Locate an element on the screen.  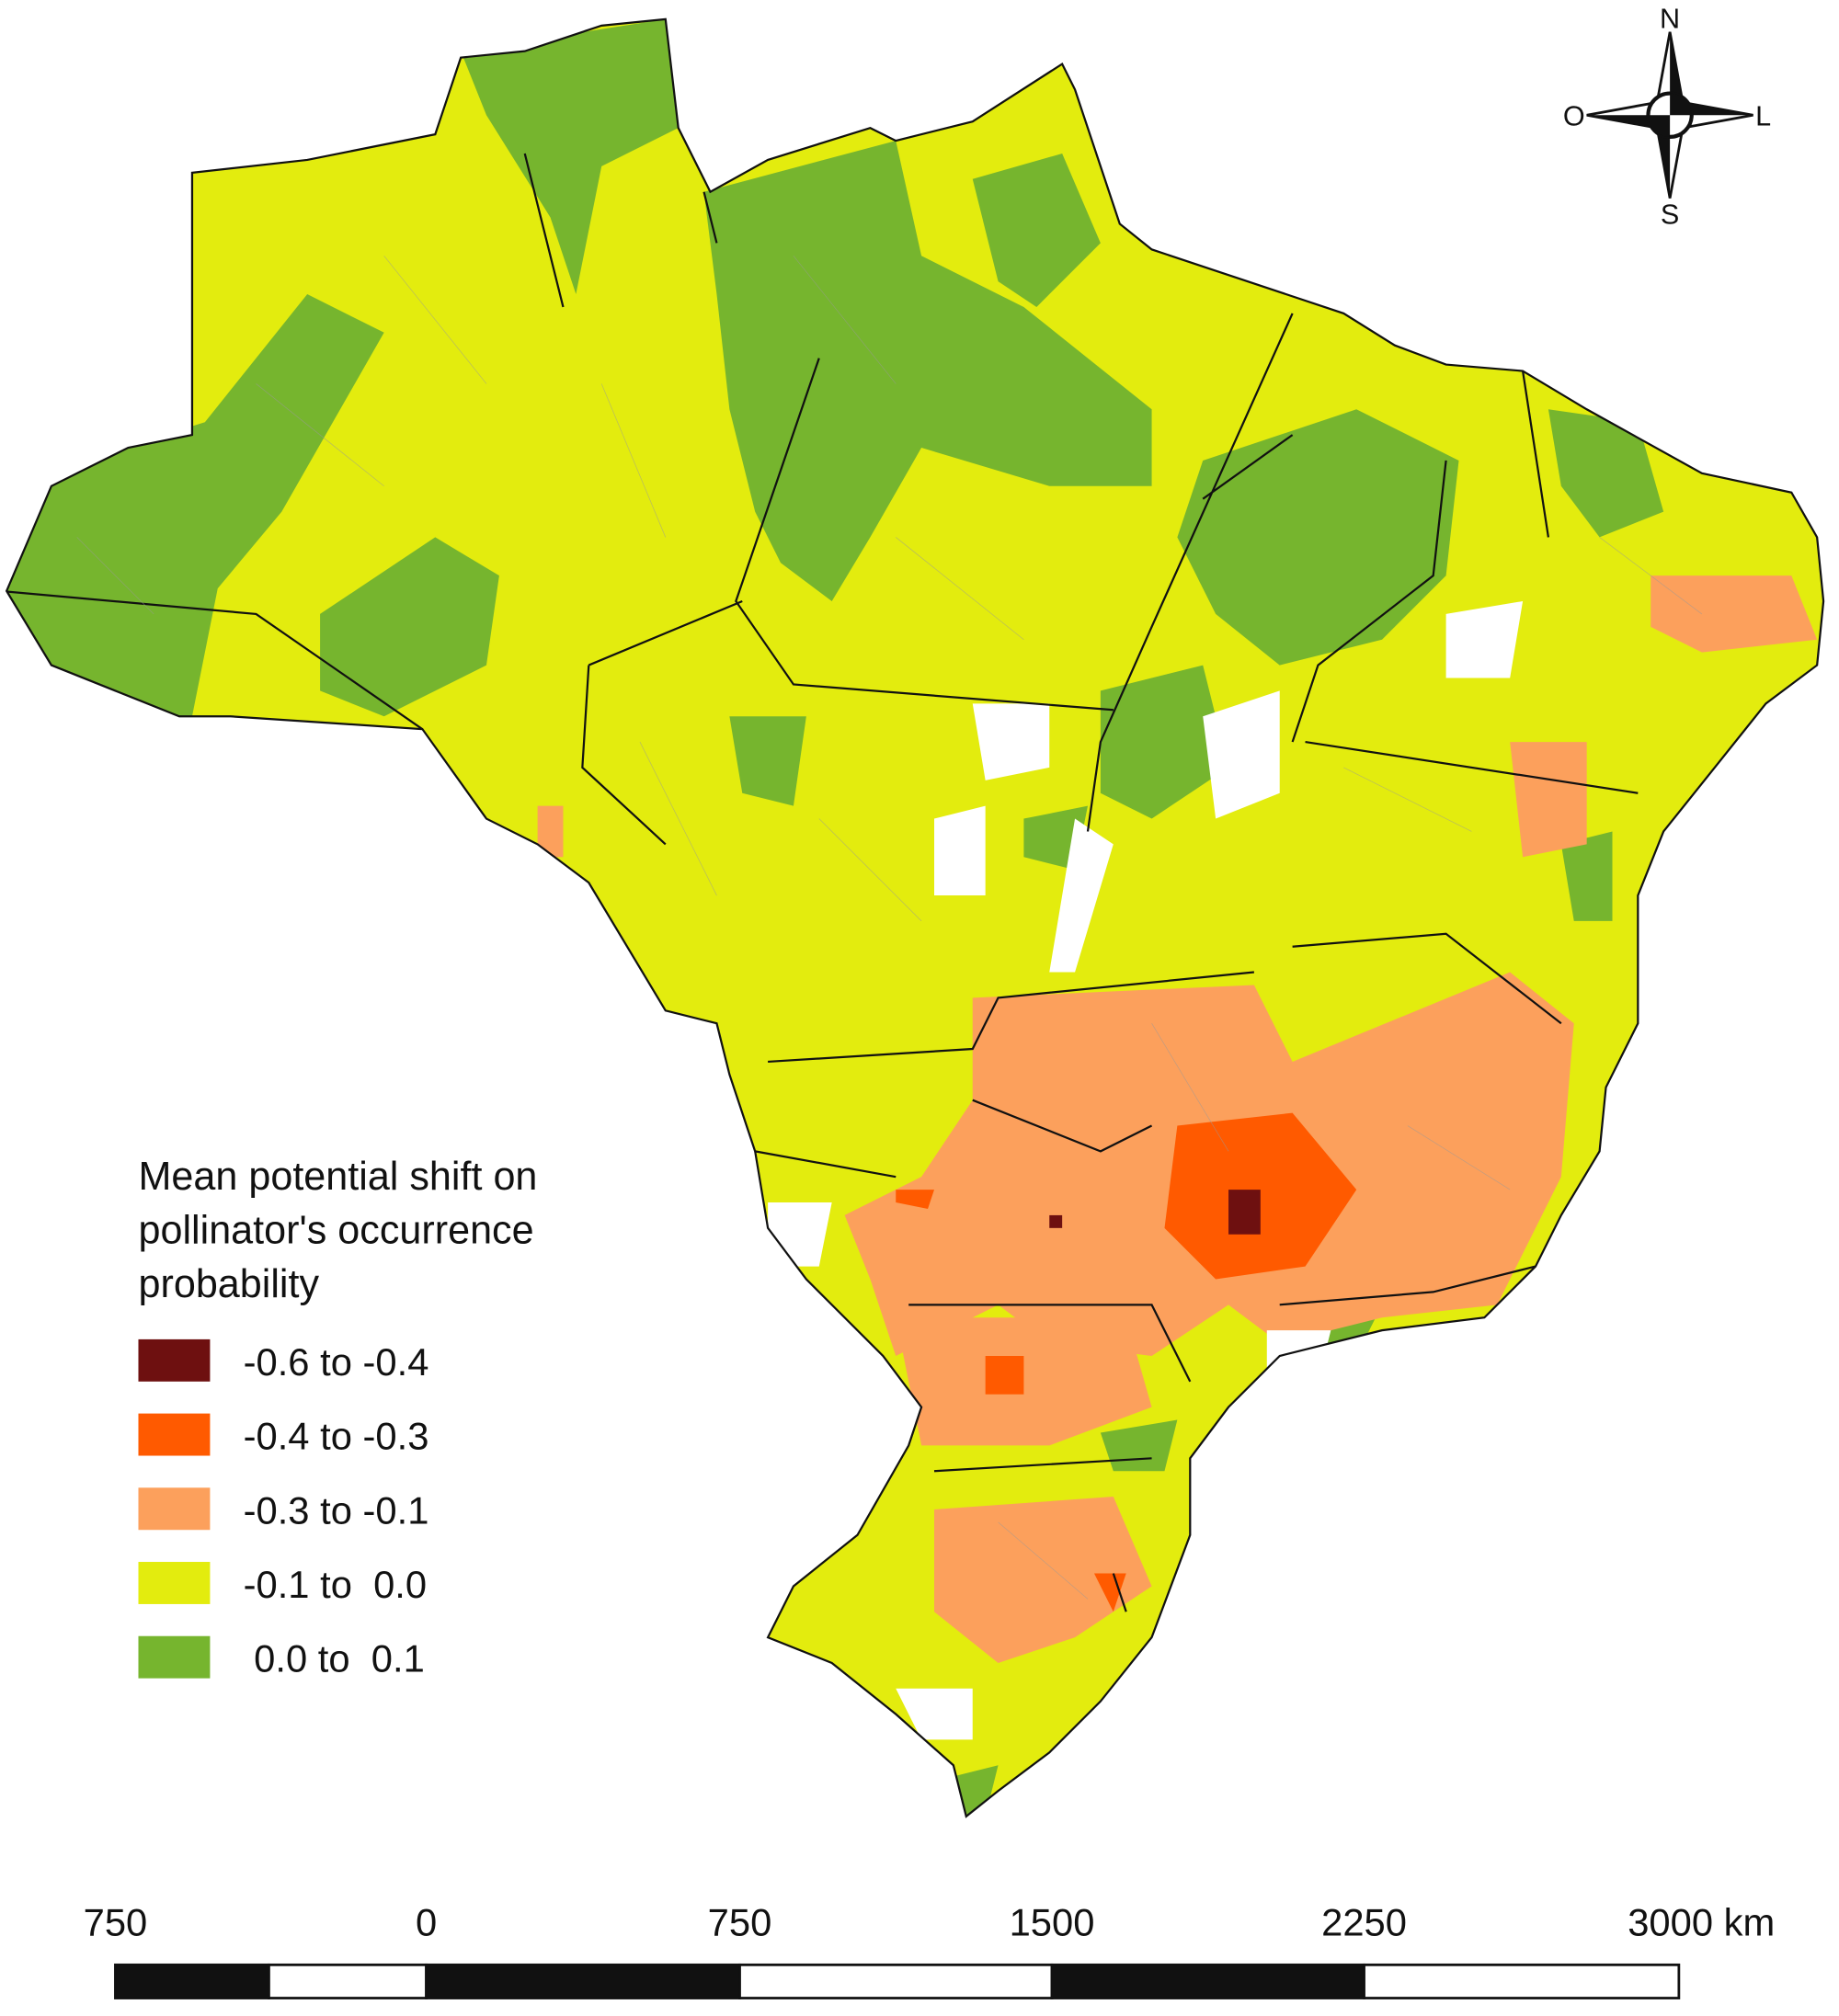
legend-label: -0.3 to -0.1 is located at coordinates (336, 1510).